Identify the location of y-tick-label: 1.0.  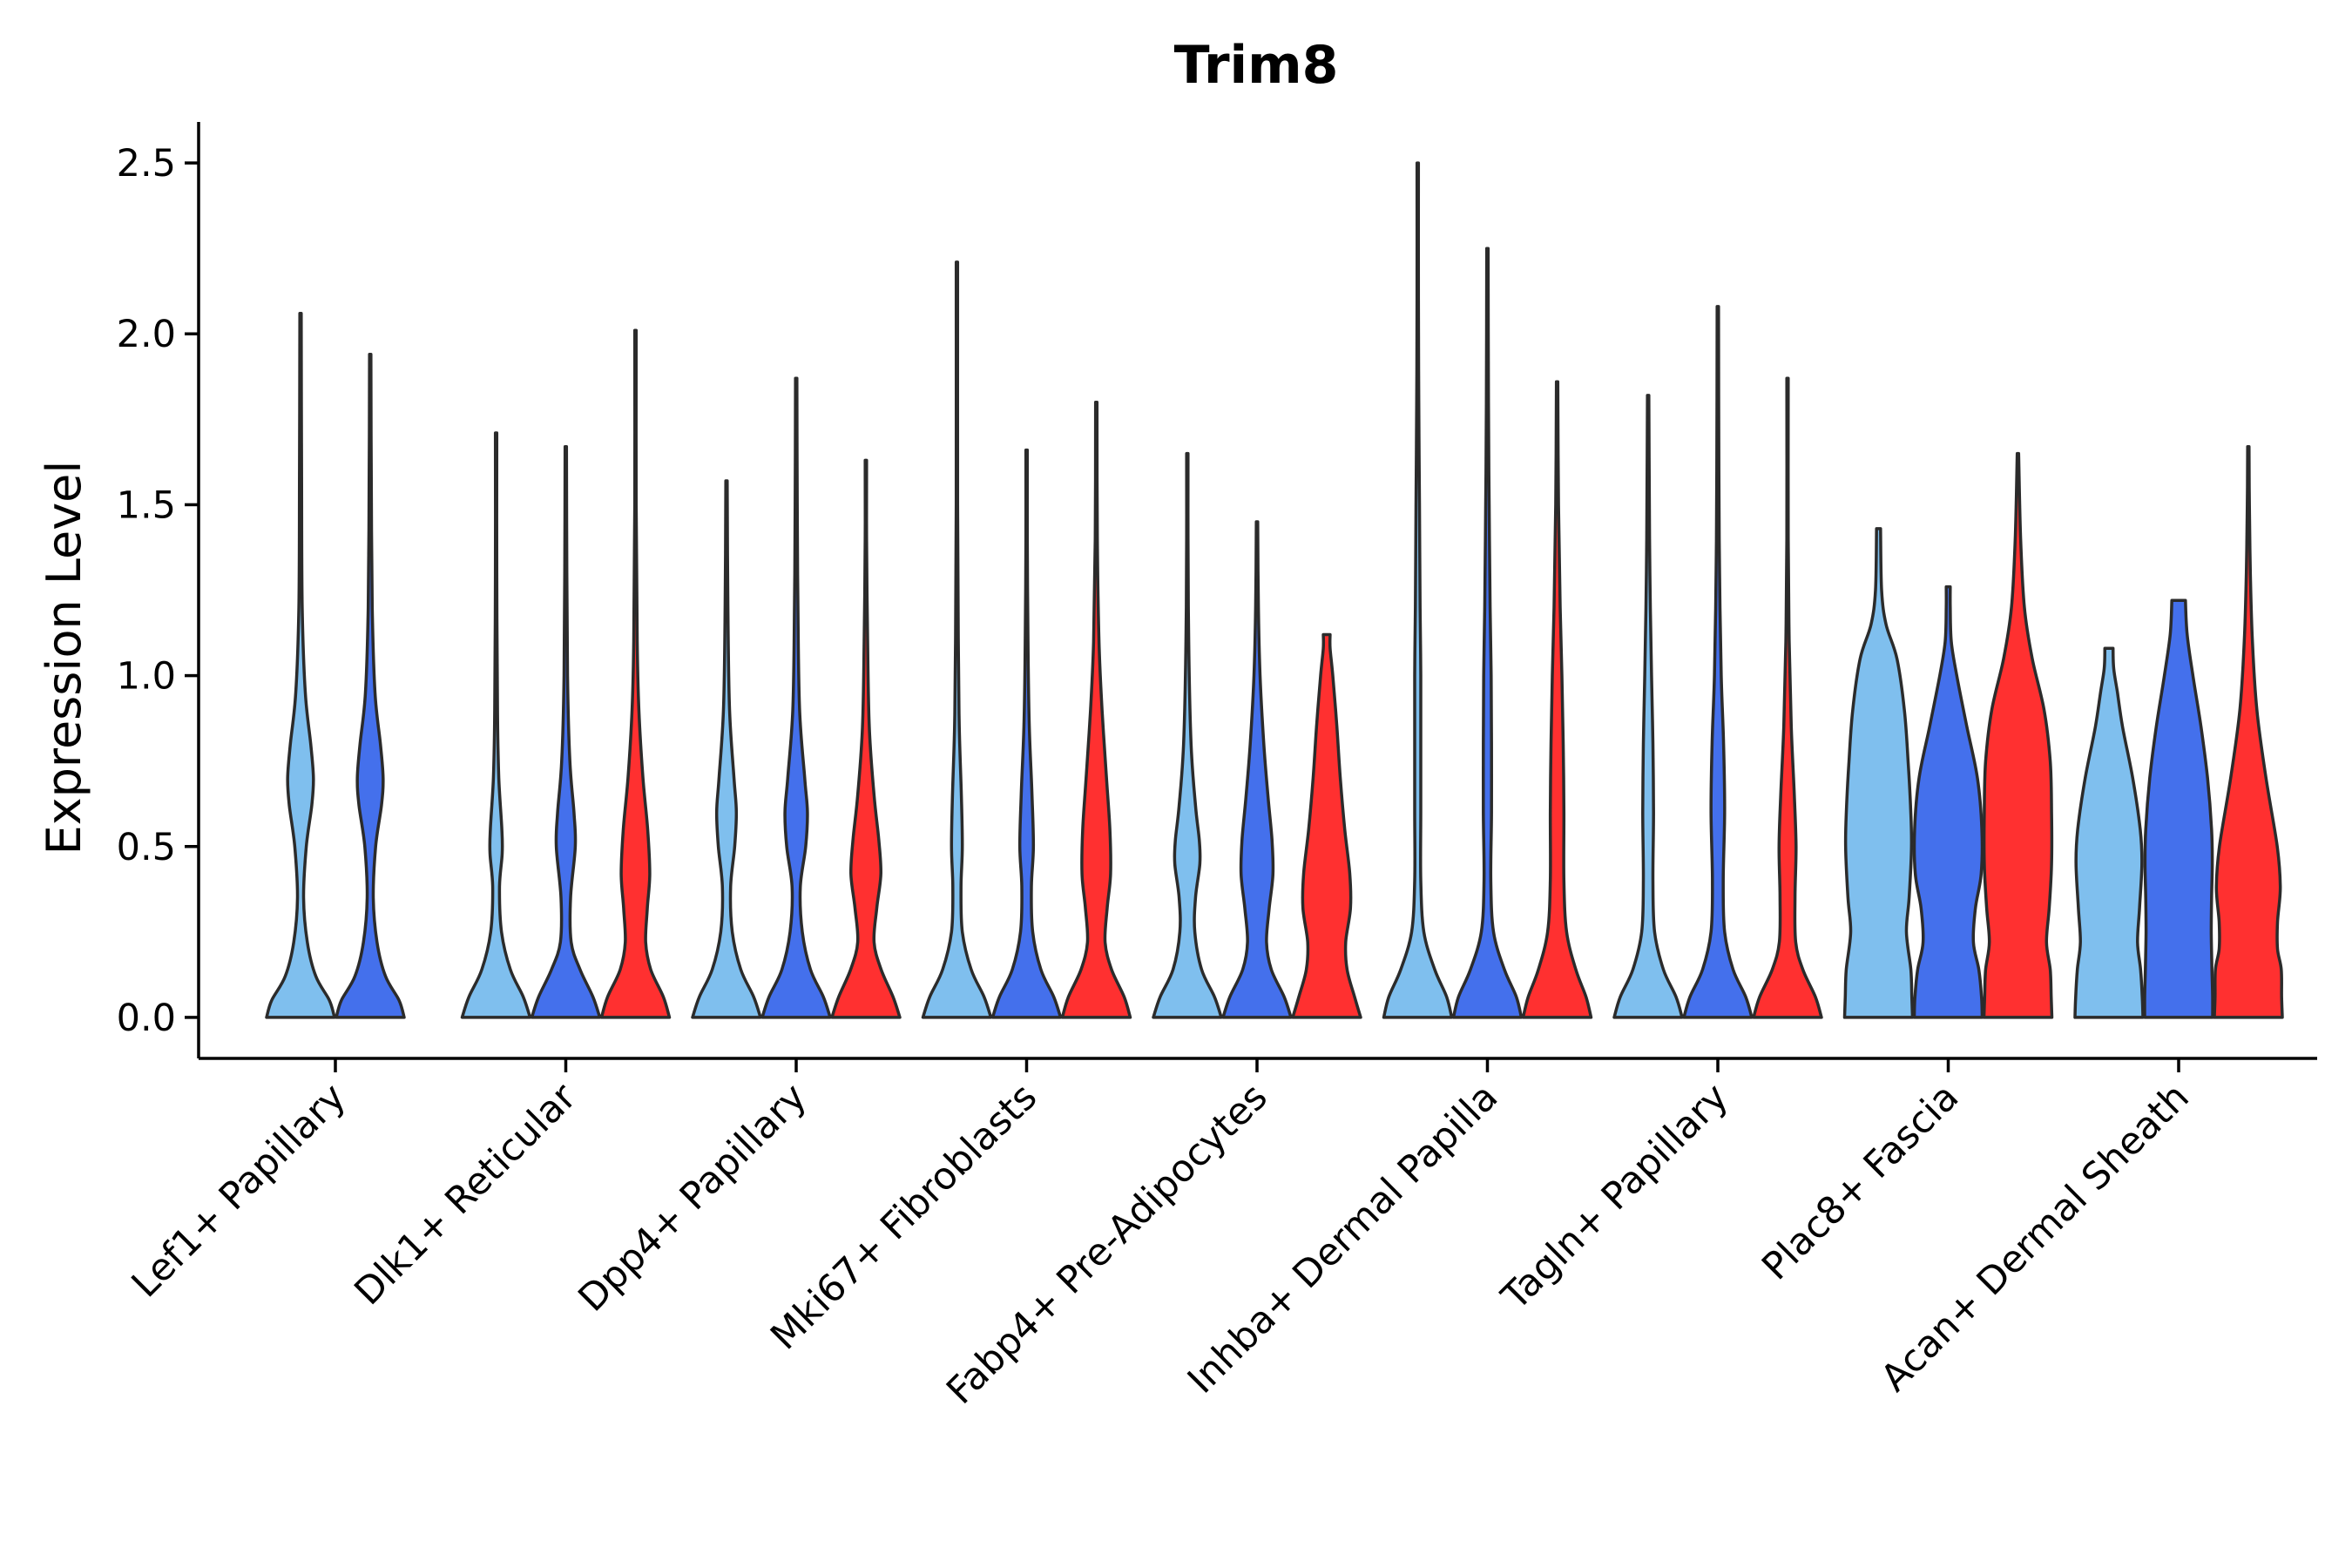
(146, 677).